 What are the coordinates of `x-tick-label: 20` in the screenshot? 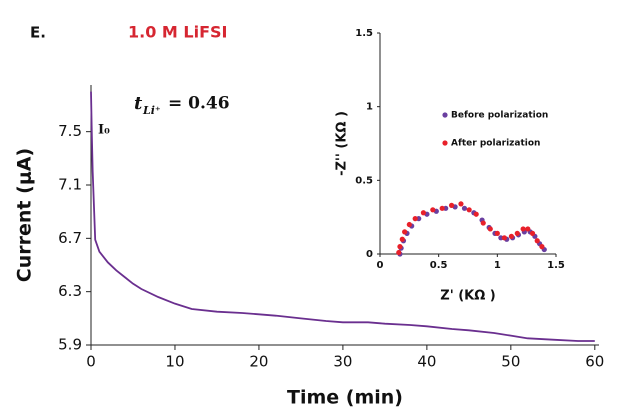 It's located at (258, 362).